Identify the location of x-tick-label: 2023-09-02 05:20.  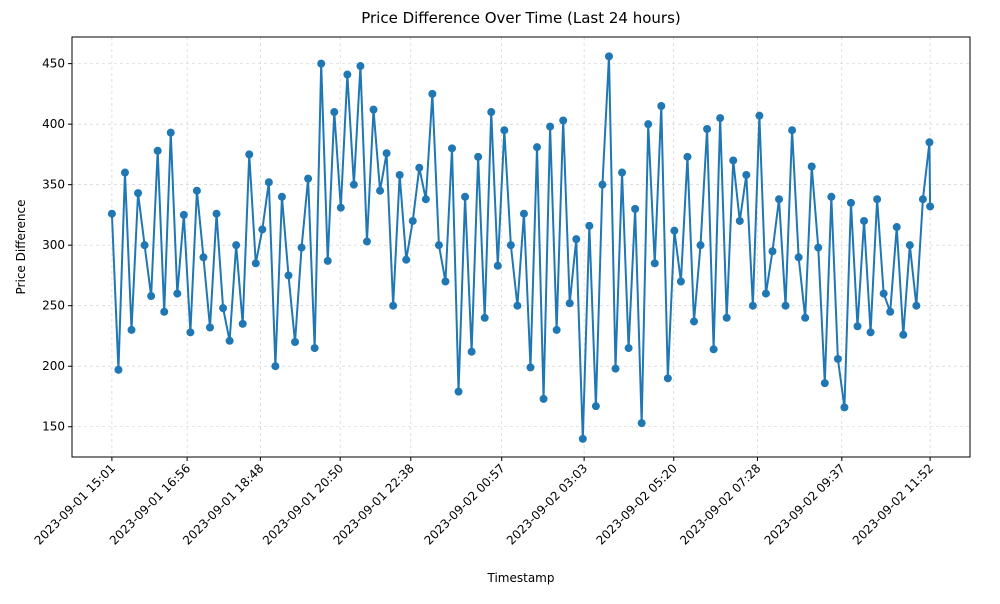
(636, 504).